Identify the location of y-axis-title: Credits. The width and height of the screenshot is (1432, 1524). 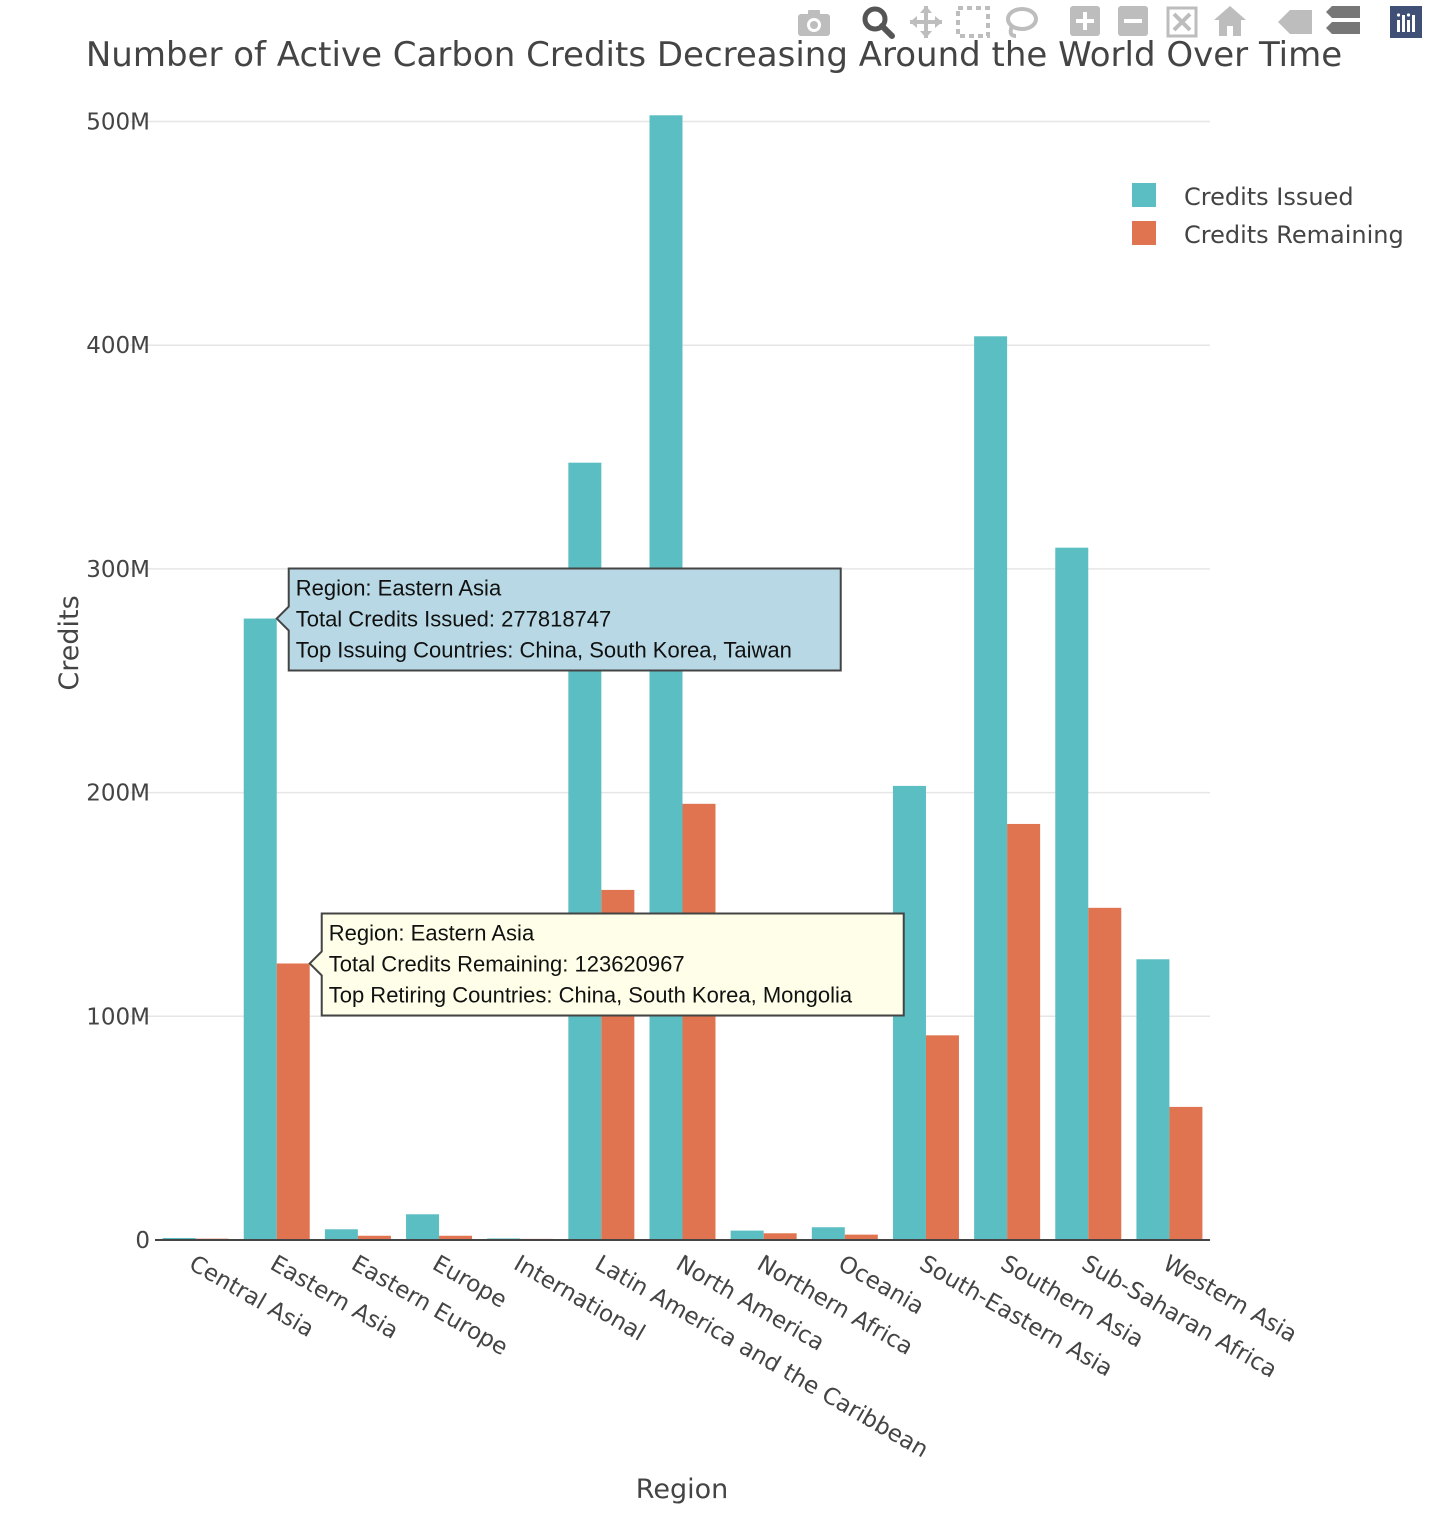
(69, 642).